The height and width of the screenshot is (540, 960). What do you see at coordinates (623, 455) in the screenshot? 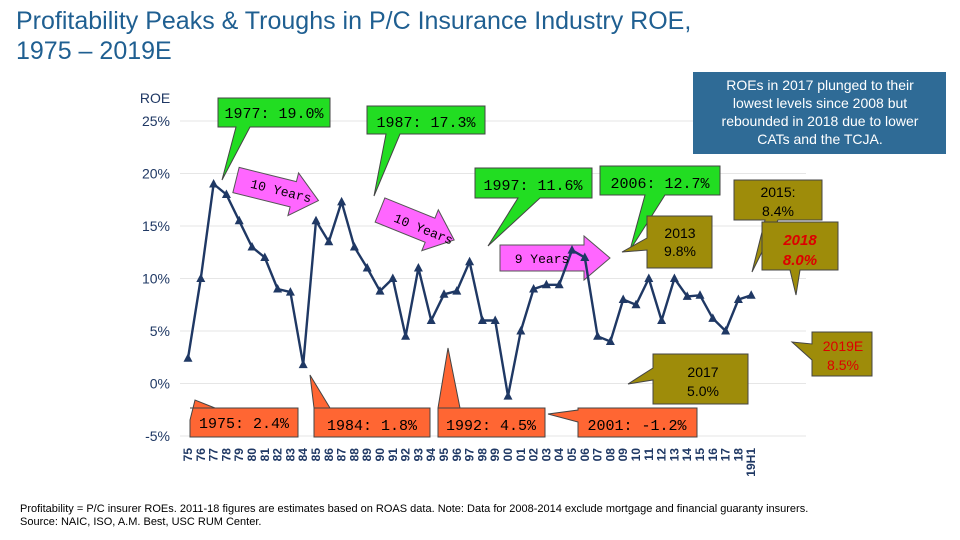
I see `x-tick-label: 09` at bounding box center [623, 455].